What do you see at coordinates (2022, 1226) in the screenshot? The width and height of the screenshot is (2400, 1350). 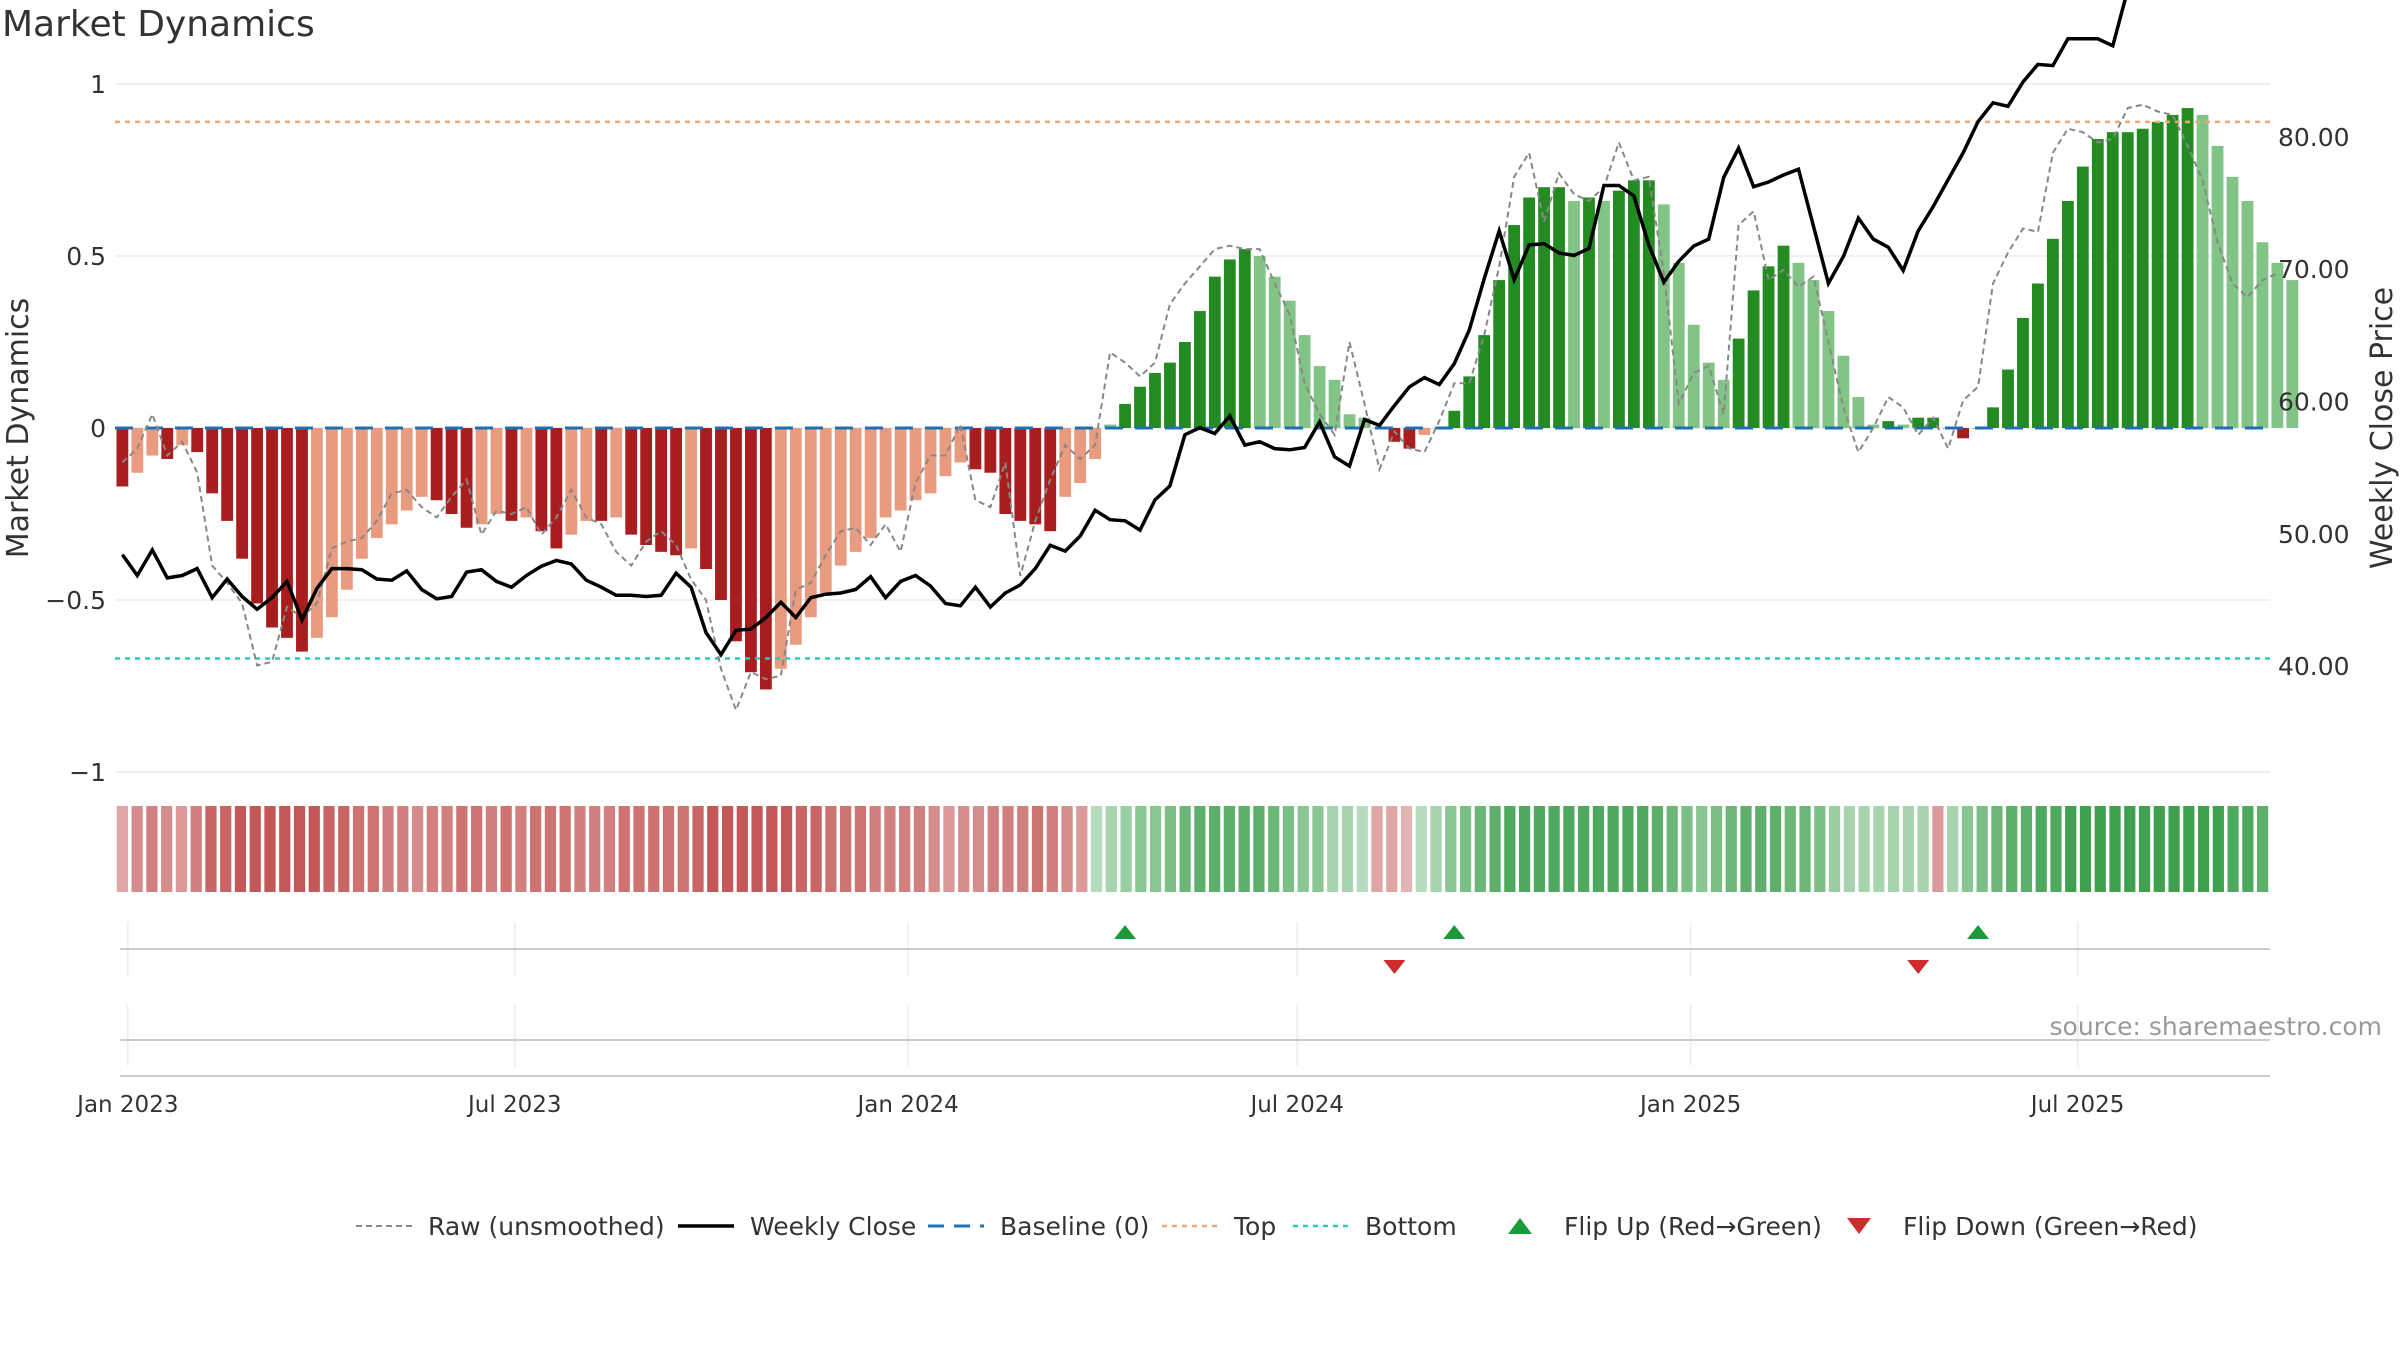 I see `legend-item-flip_down: Flip Down (Green→Red)` at bounding box center [2022, 1226].